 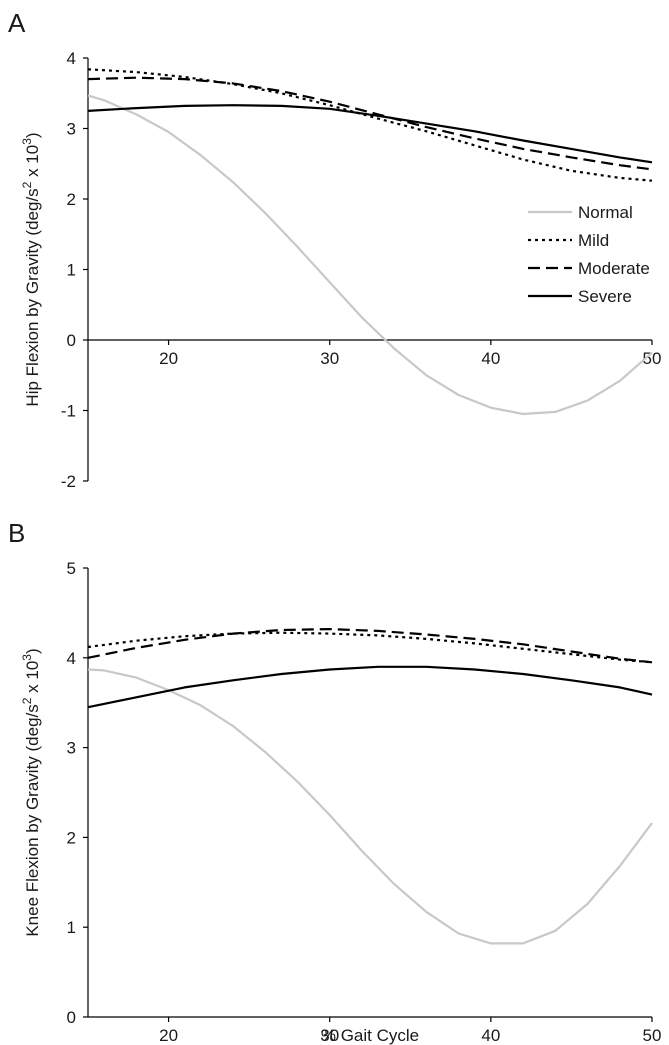 I want to click on knee-series-mild, so click(x=370, y=647).